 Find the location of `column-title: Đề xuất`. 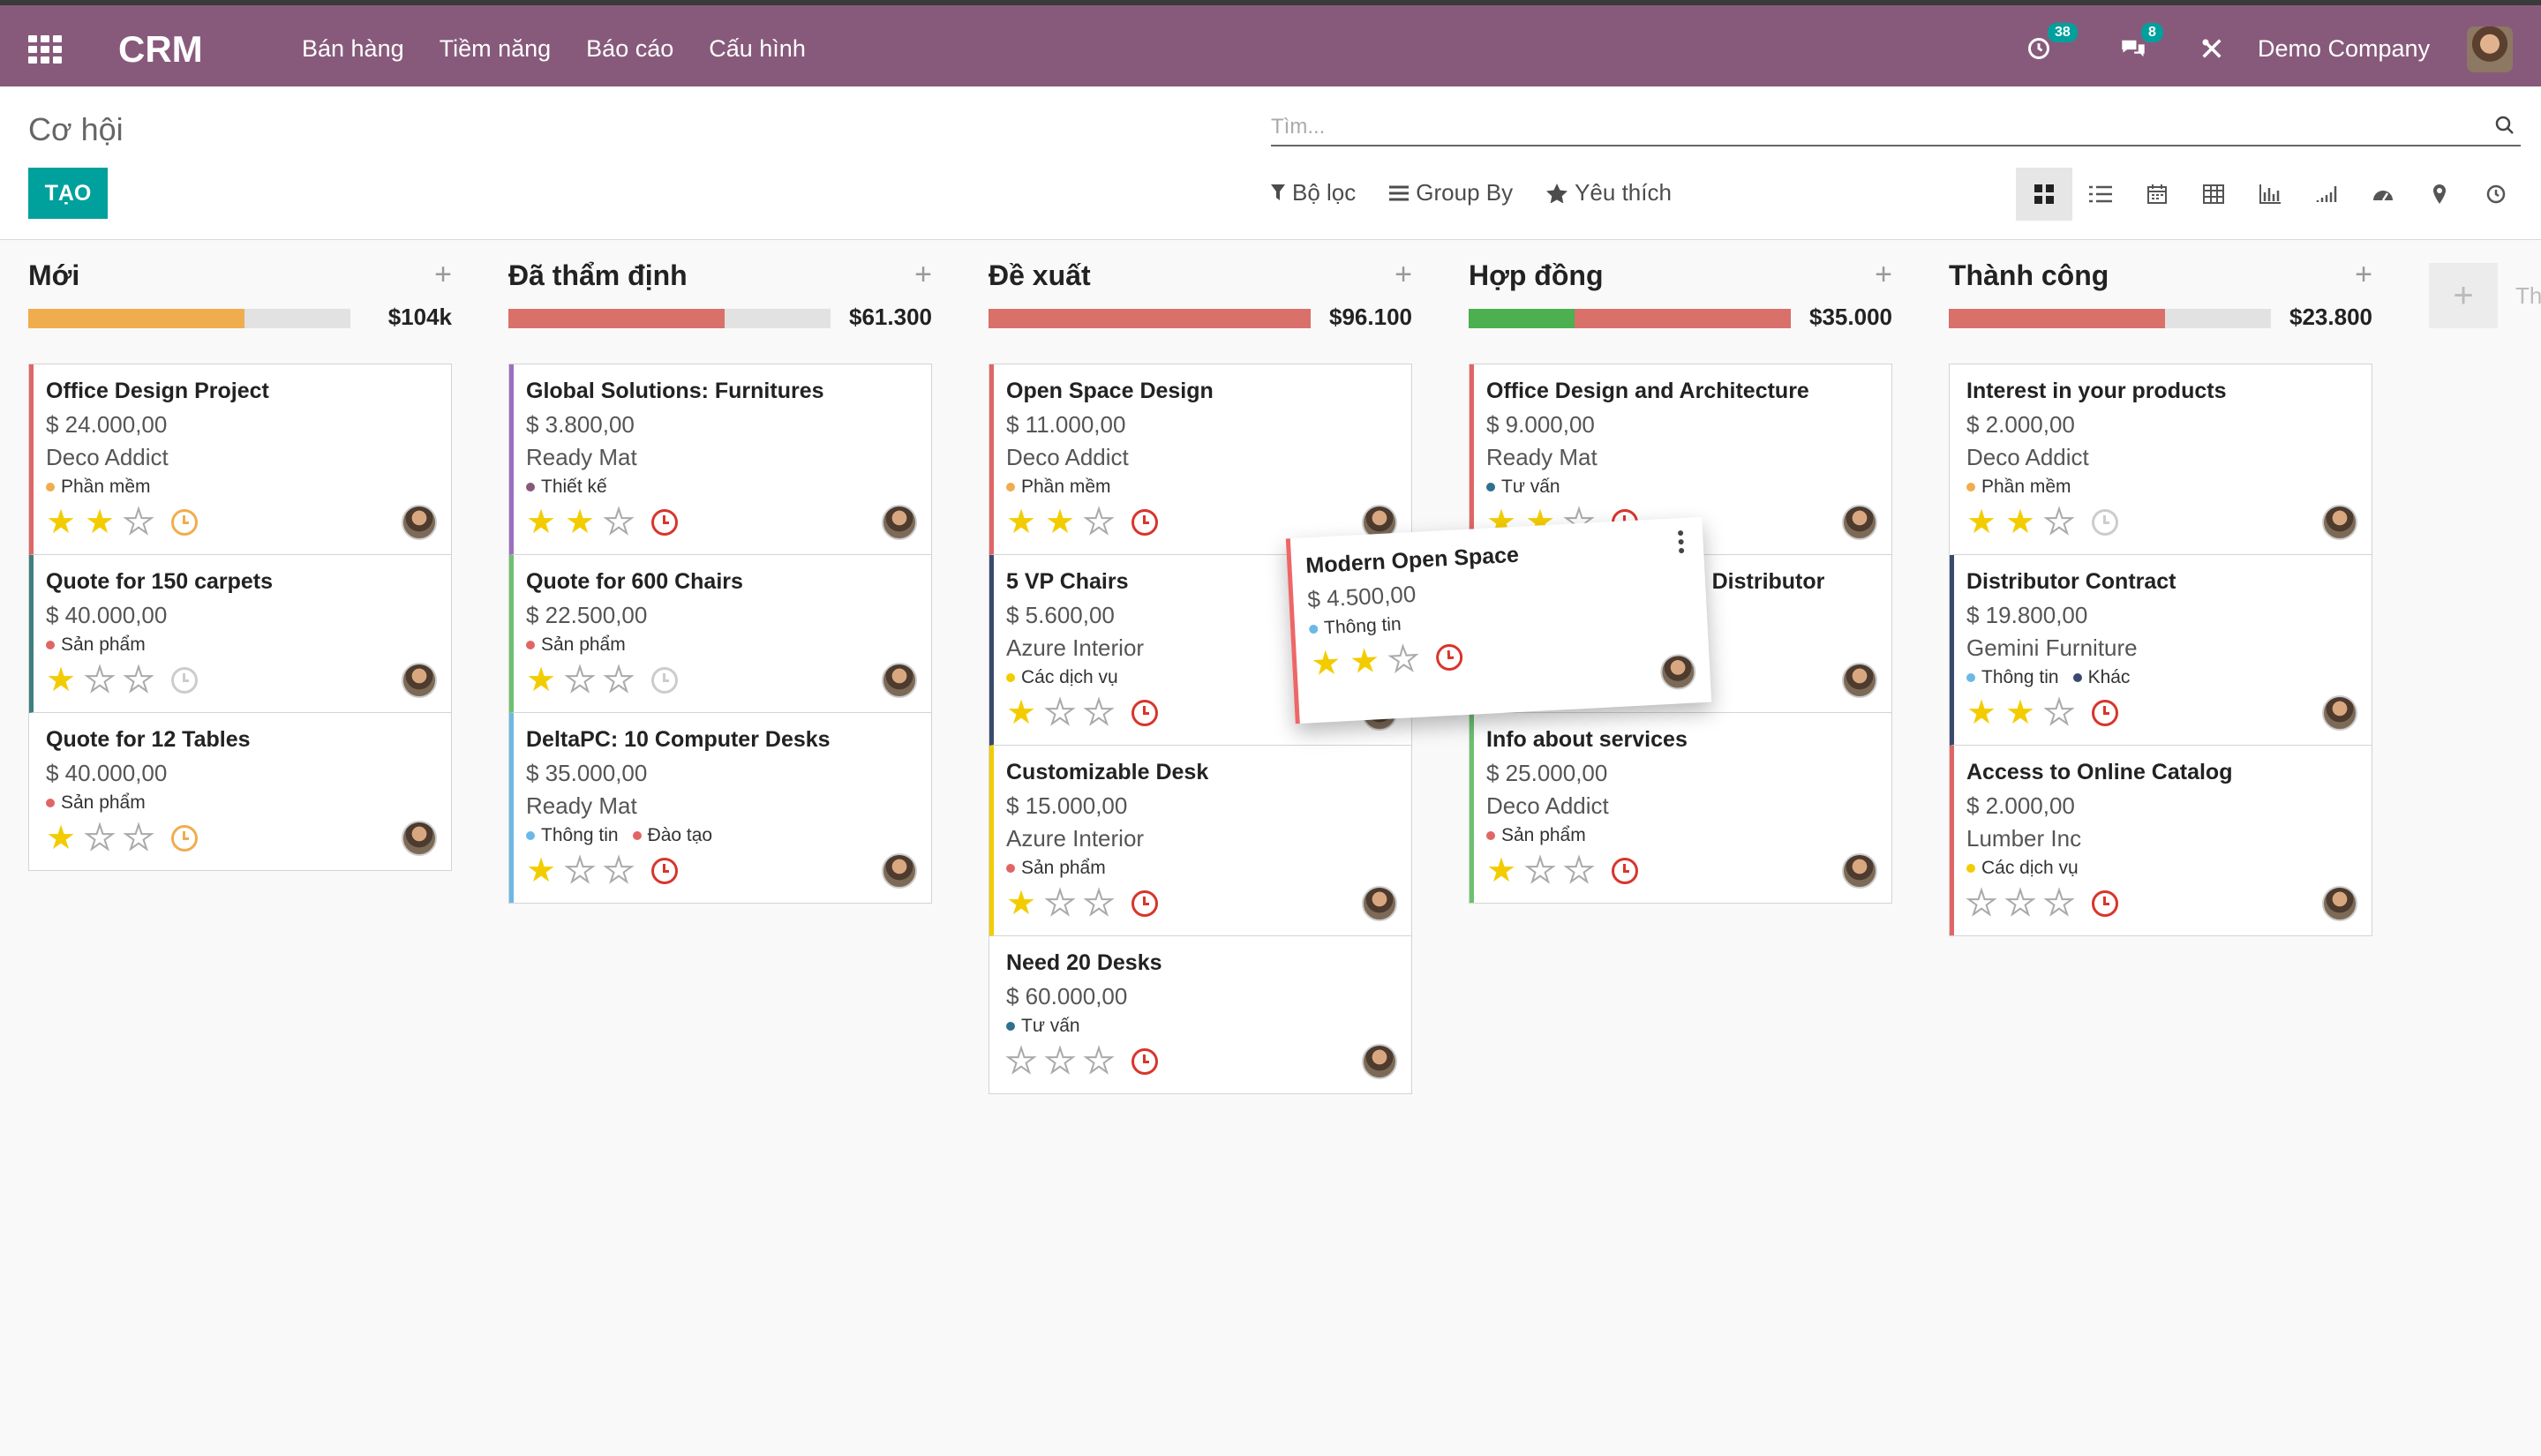

column-title: Đề xuất is located at coordinates (1040, 275).